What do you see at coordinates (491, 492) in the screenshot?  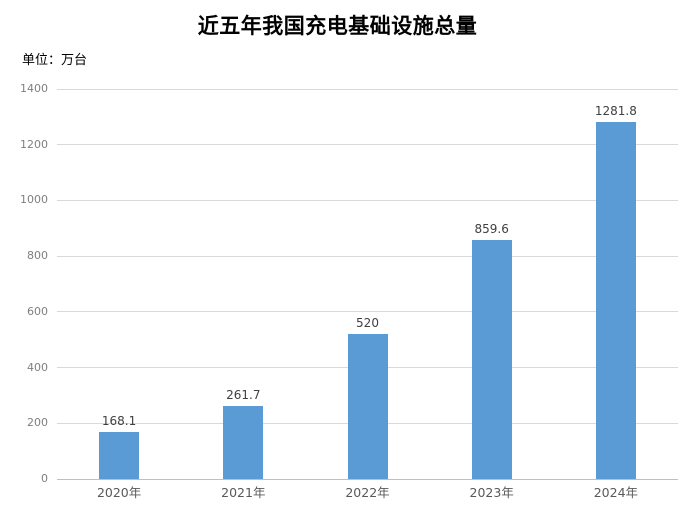 I see `x-axis-tick-label: 2023年` at bounding box center [491, 492].